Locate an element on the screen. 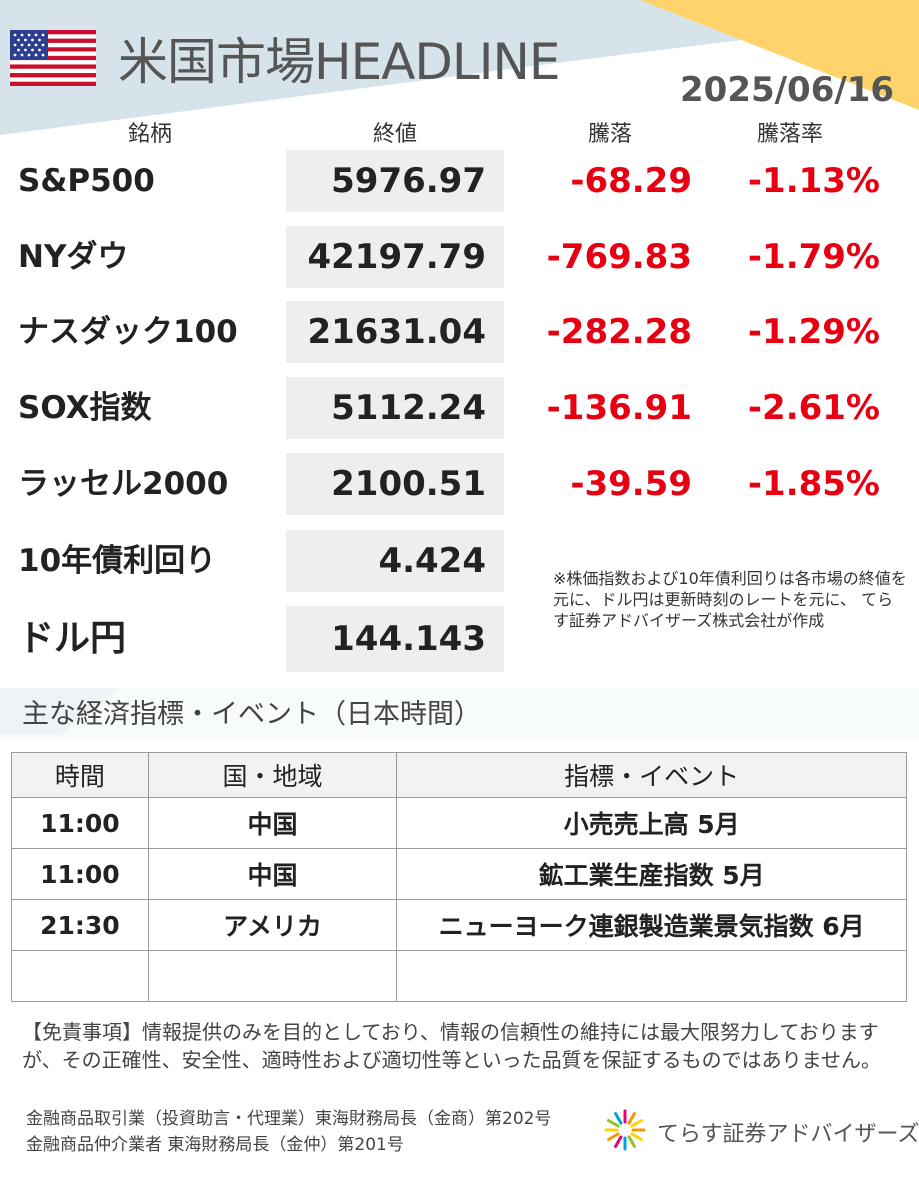 Image resolution: width=919 pixels, height=1200 pixels. table-row: 11:00 中国 鉱工業生産指数 5月 is located at coordinates (459, 874).